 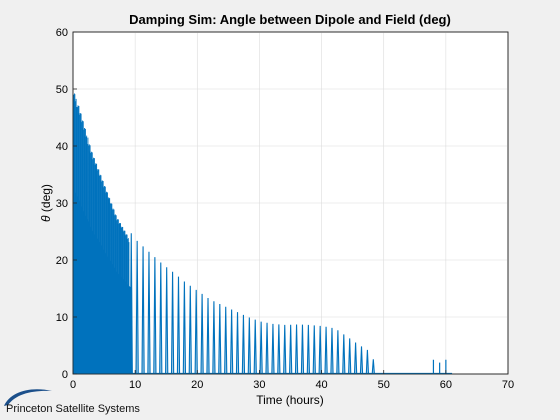 I want to click on x-tick-label: 70, so click(x=508, y=385).